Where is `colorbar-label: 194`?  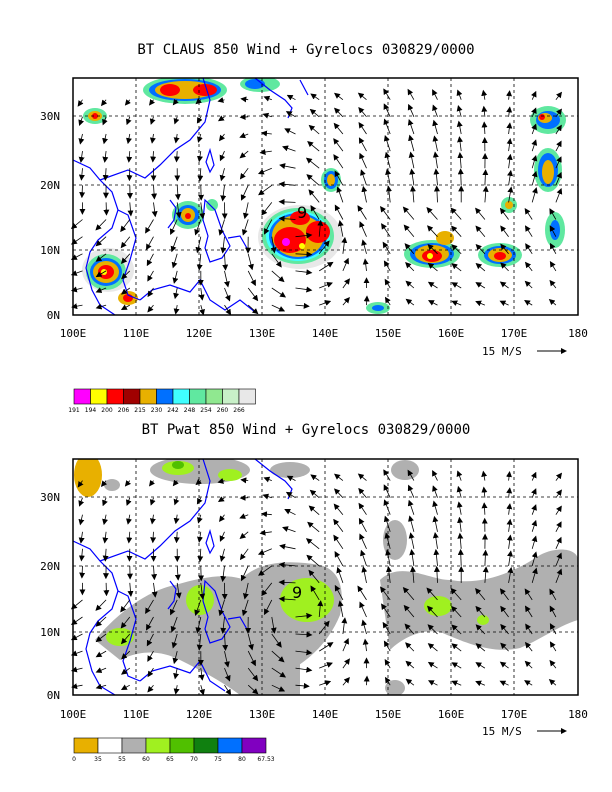 colorbar-label: 194 is located at coordinates (91, 410).